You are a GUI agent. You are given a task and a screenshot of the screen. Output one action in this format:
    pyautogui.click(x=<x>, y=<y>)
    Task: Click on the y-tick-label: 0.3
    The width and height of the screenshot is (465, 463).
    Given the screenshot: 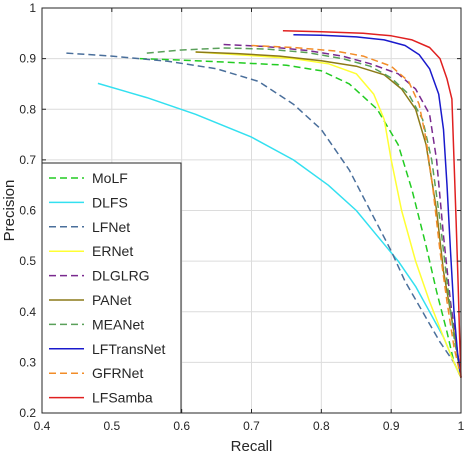 What is the action you would take?
    pyautogui.click(x=27, y=362)
    